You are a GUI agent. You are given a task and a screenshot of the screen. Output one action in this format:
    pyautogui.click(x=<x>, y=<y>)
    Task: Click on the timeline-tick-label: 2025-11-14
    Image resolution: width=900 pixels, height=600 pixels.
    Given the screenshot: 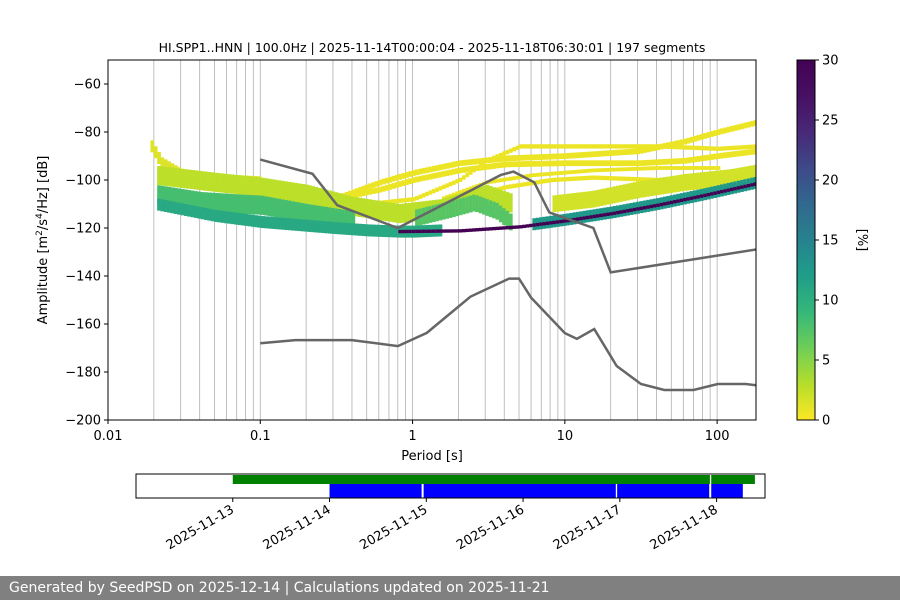 What is the action you would take?
    pyautogui.click(x=297, y=527)
    